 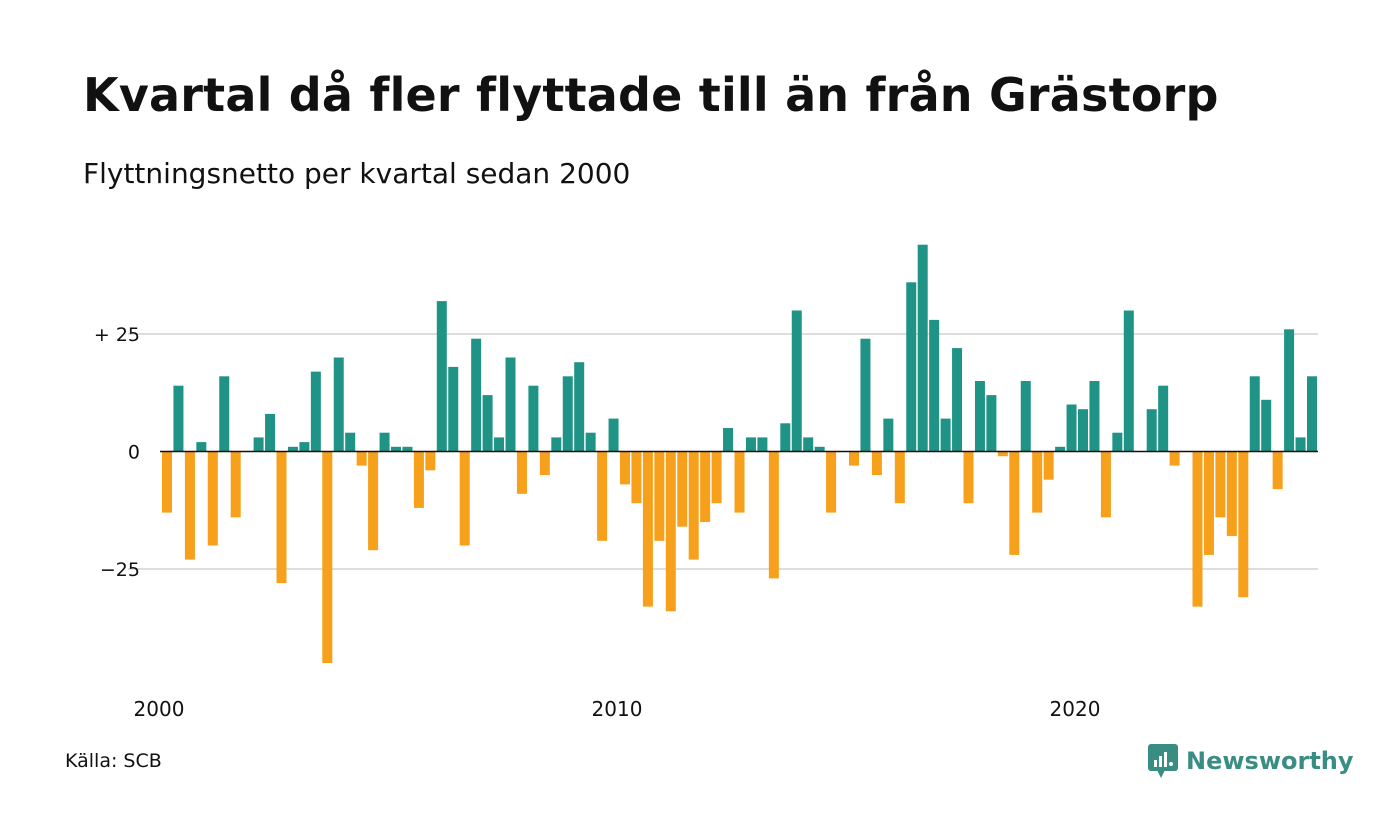 I want to click on y-tick-label: + 25, so click(x=117, y=335).